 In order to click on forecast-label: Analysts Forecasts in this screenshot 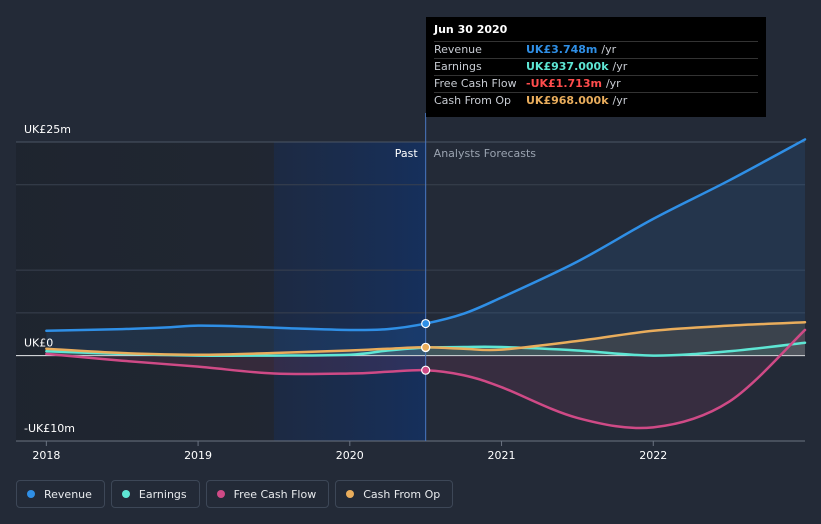, I will do `click(485, 153)`.